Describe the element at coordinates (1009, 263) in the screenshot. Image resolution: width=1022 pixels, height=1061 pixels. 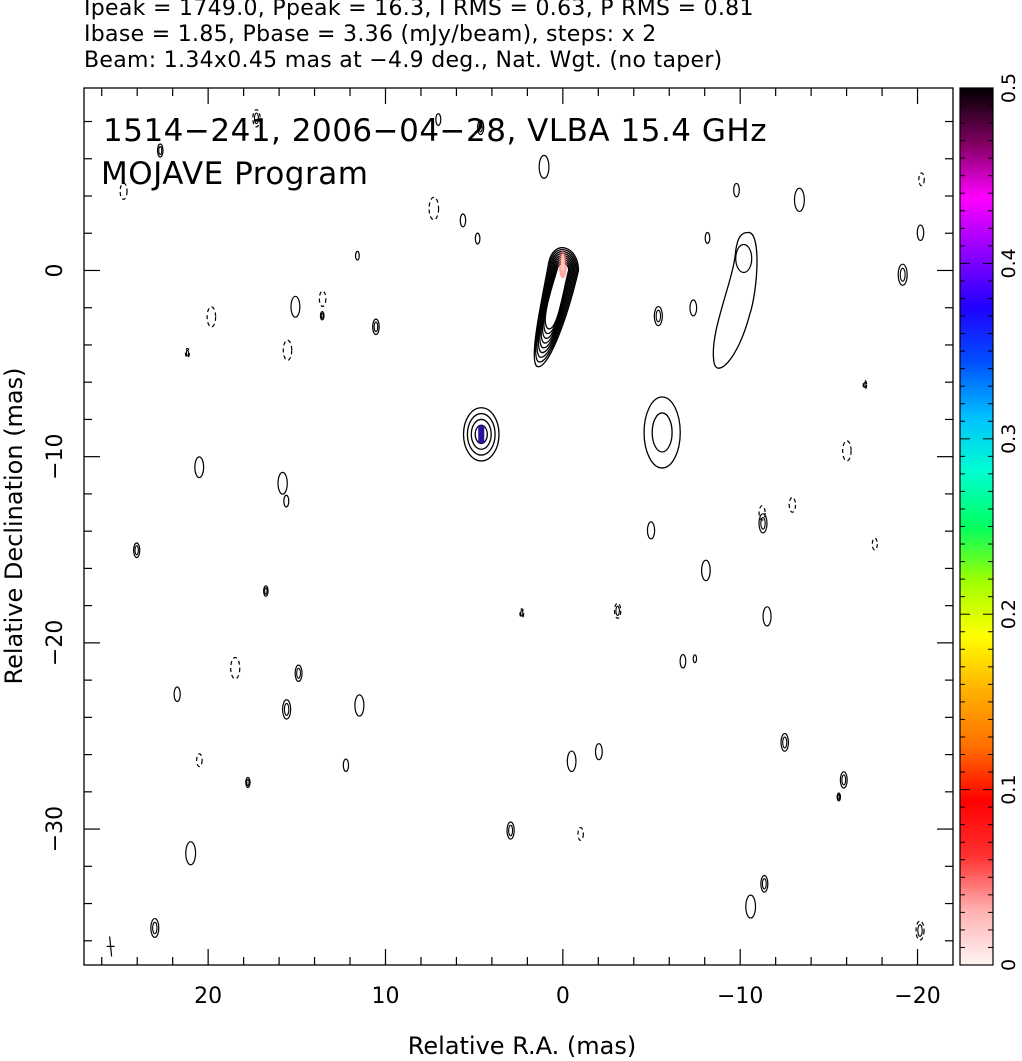
I see `colorbar-tick-label: 0.4` at that location.